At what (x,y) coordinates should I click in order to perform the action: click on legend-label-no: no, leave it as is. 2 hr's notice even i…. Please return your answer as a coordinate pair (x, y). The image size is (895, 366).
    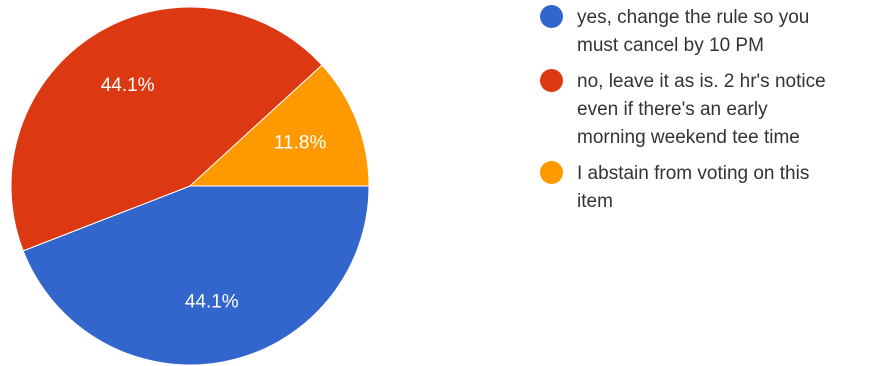
    Looking at the image, I should click on (701, 109).